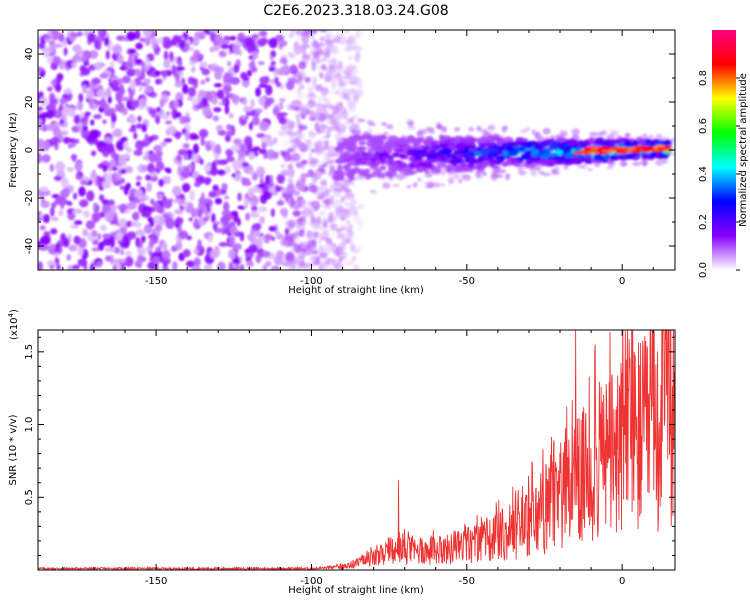 The height and width of the screenshot is (600, 750). Describe the element at coordinates (703, 222) in the screenshot. I see `colorbar-tick-label: 0.2` at that location.